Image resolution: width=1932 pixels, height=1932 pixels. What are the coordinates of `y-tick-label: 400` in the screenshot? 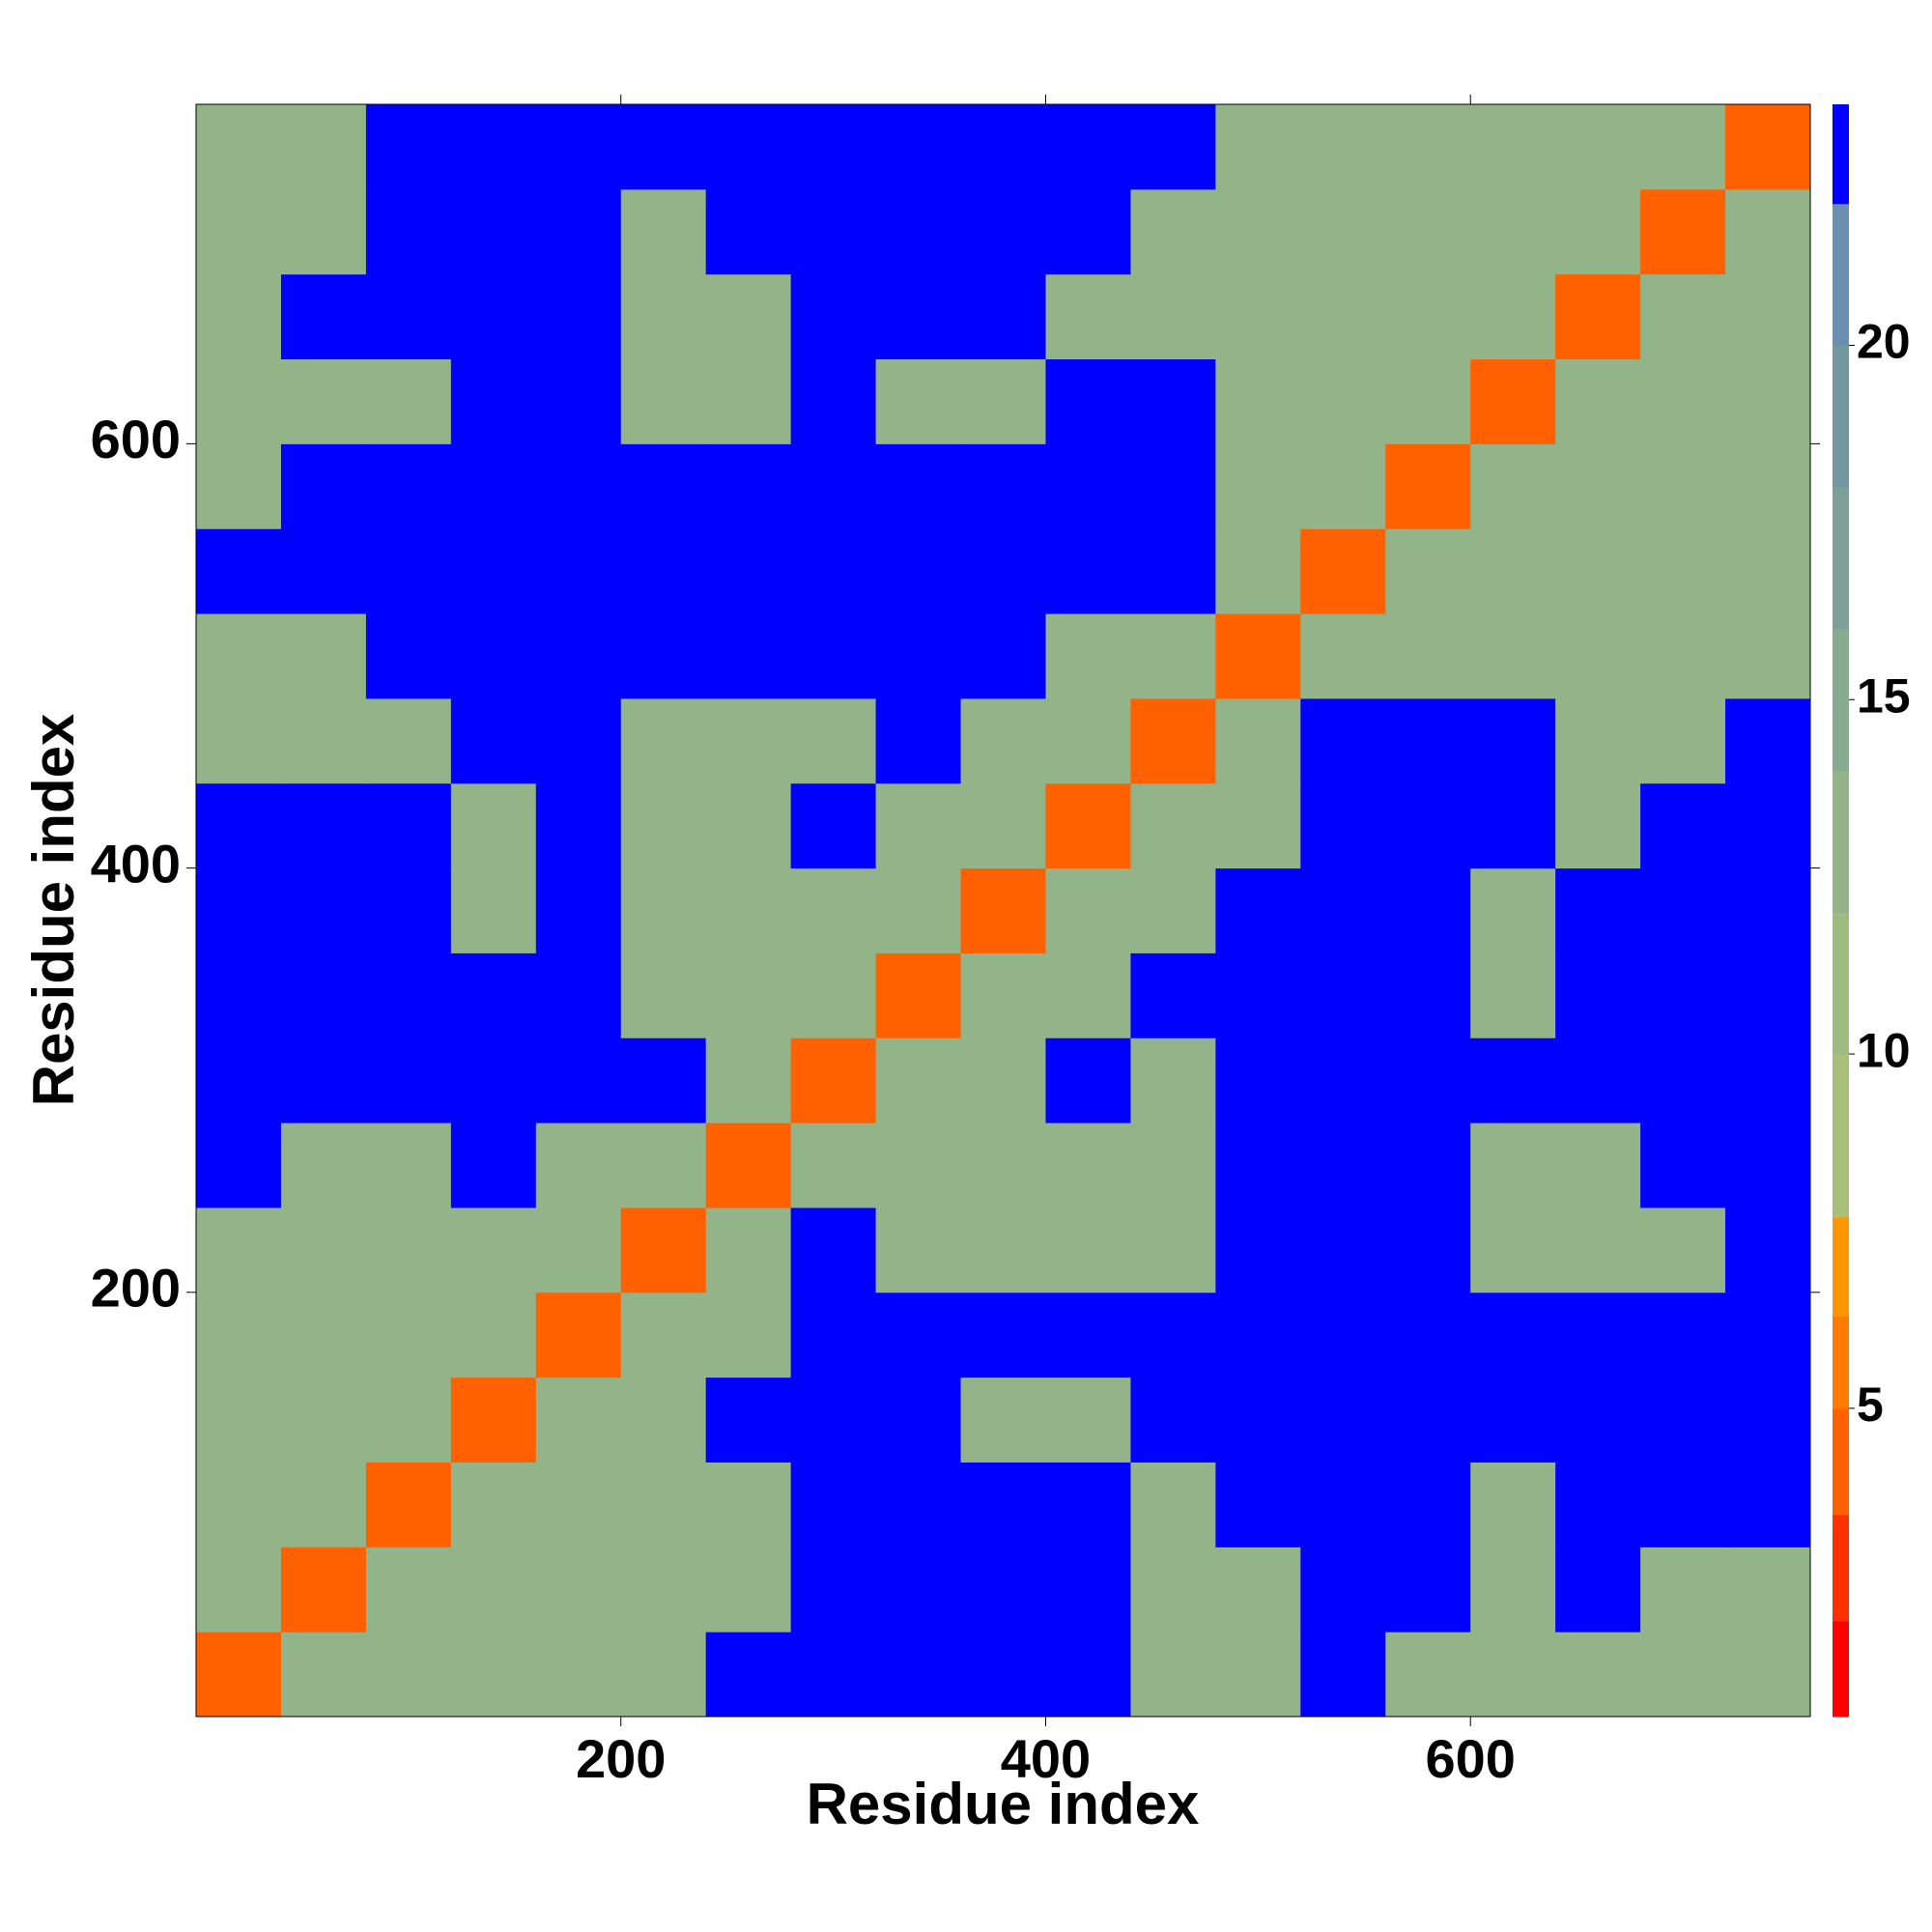 It's located at (136, 863).